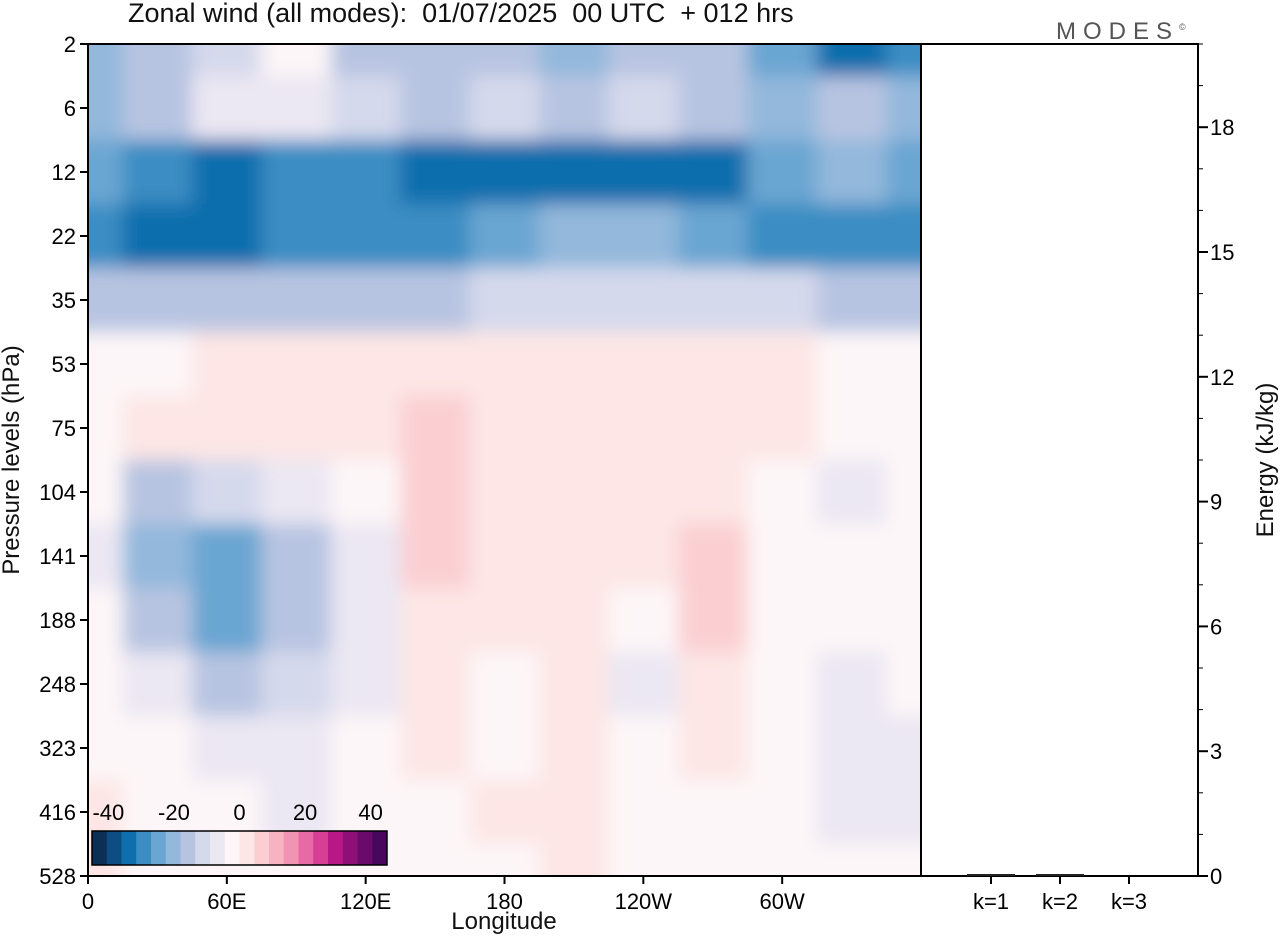 This screenshot has width=1280, height=942. I want to click on y-tick-label: 188, so click(57, 620).